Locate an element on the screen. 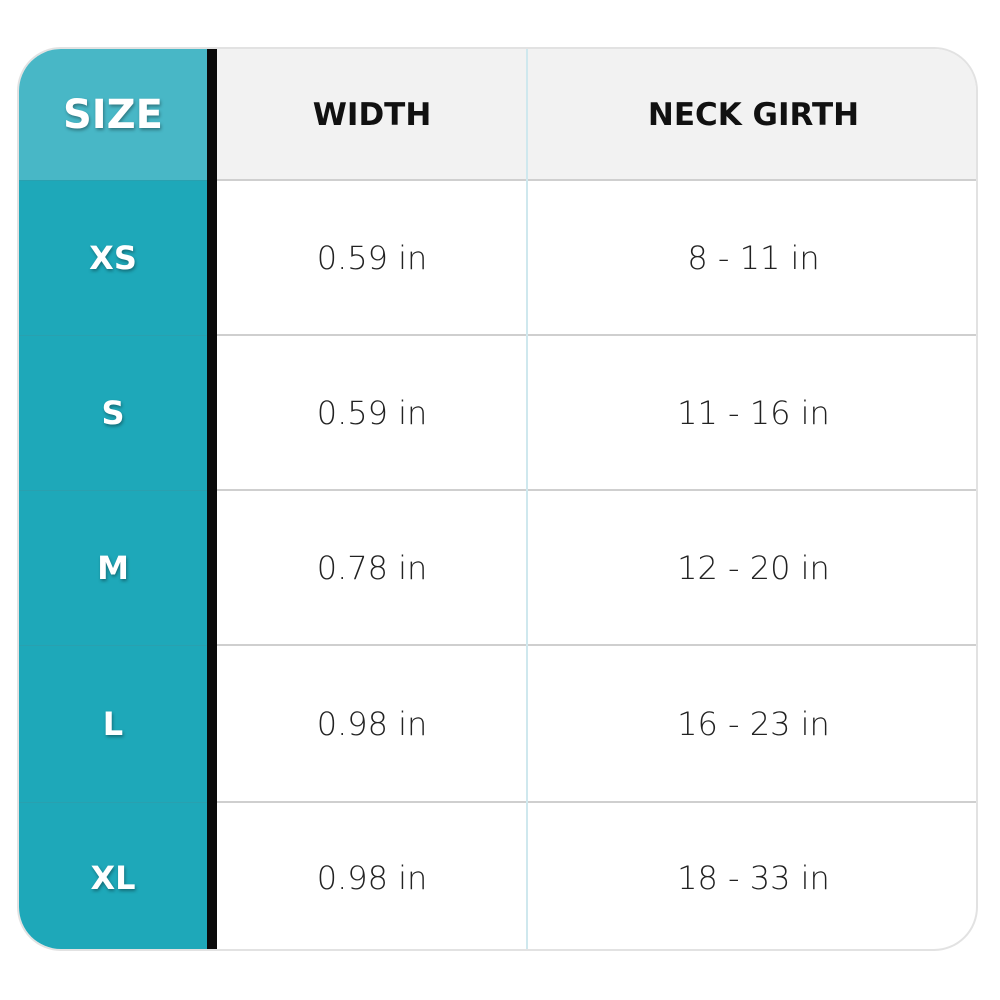  value-cell: 8 - 11 in is located at coordinates (753, 257).